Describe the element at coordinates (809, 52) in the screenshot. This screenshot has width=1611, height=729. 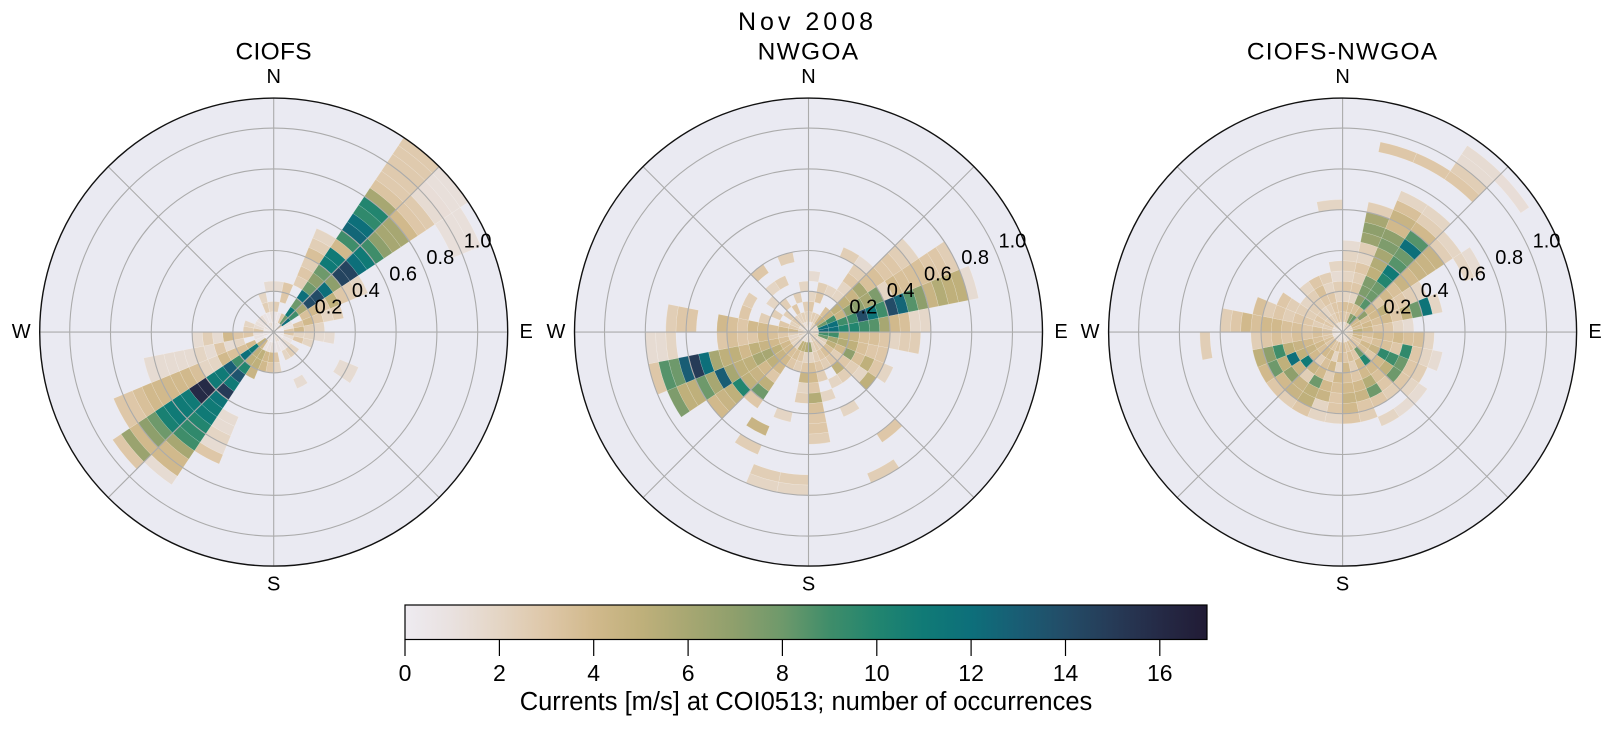
I see `svg-text: NWGOA` at that location.